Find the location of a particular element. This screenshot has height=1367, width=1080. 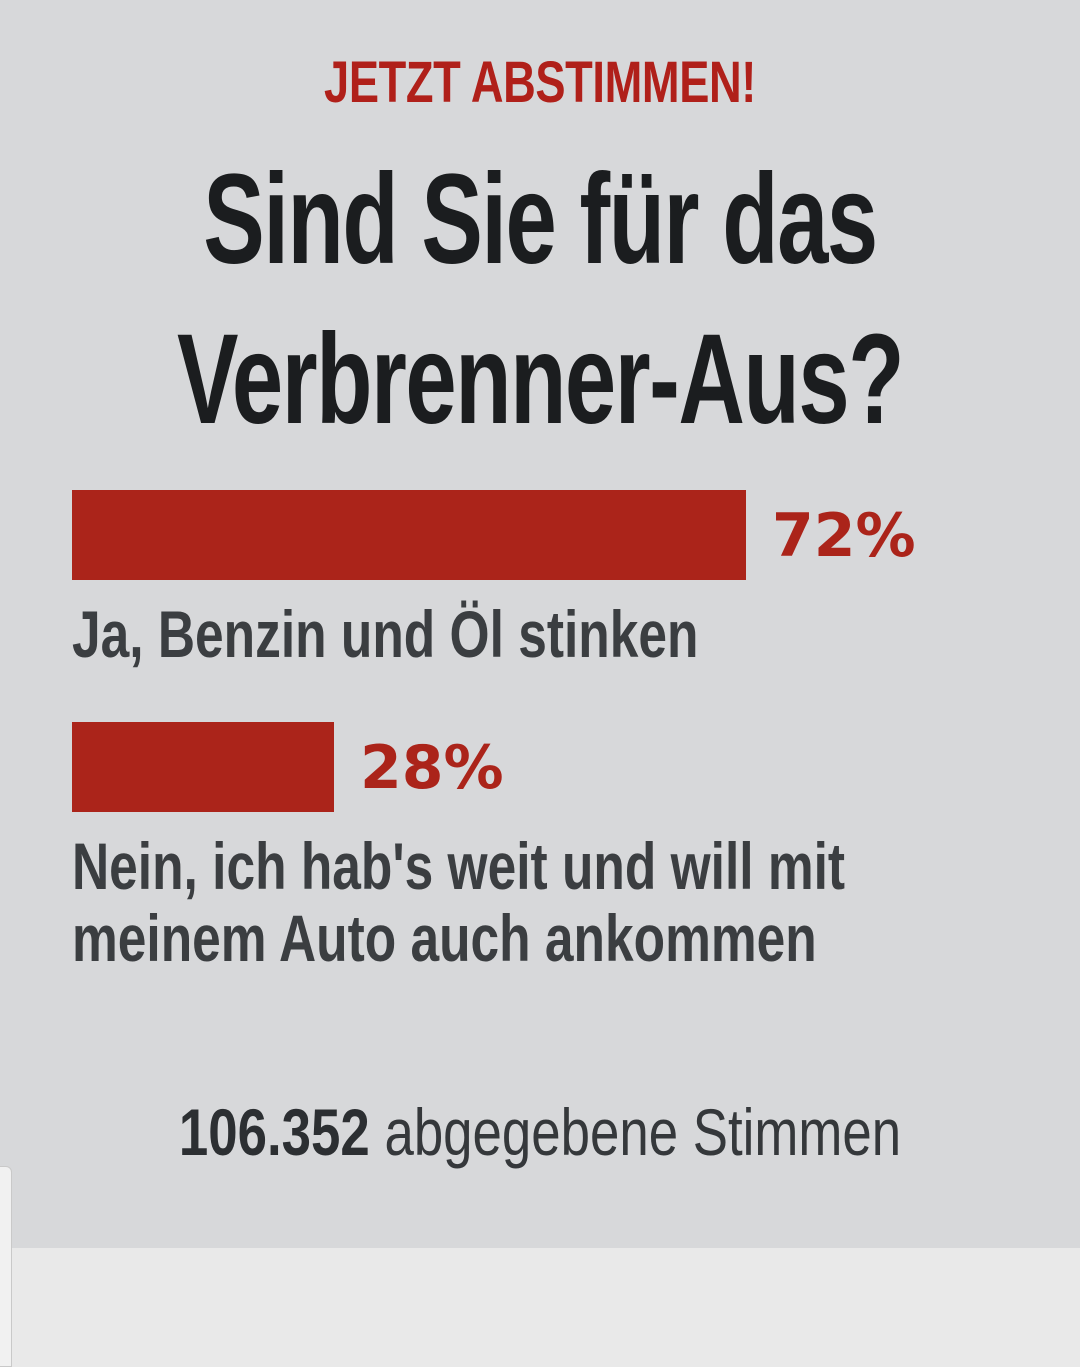

answer-label-yes: Ja, Benzin und Öl stinken is located at coordinates (385, 634).